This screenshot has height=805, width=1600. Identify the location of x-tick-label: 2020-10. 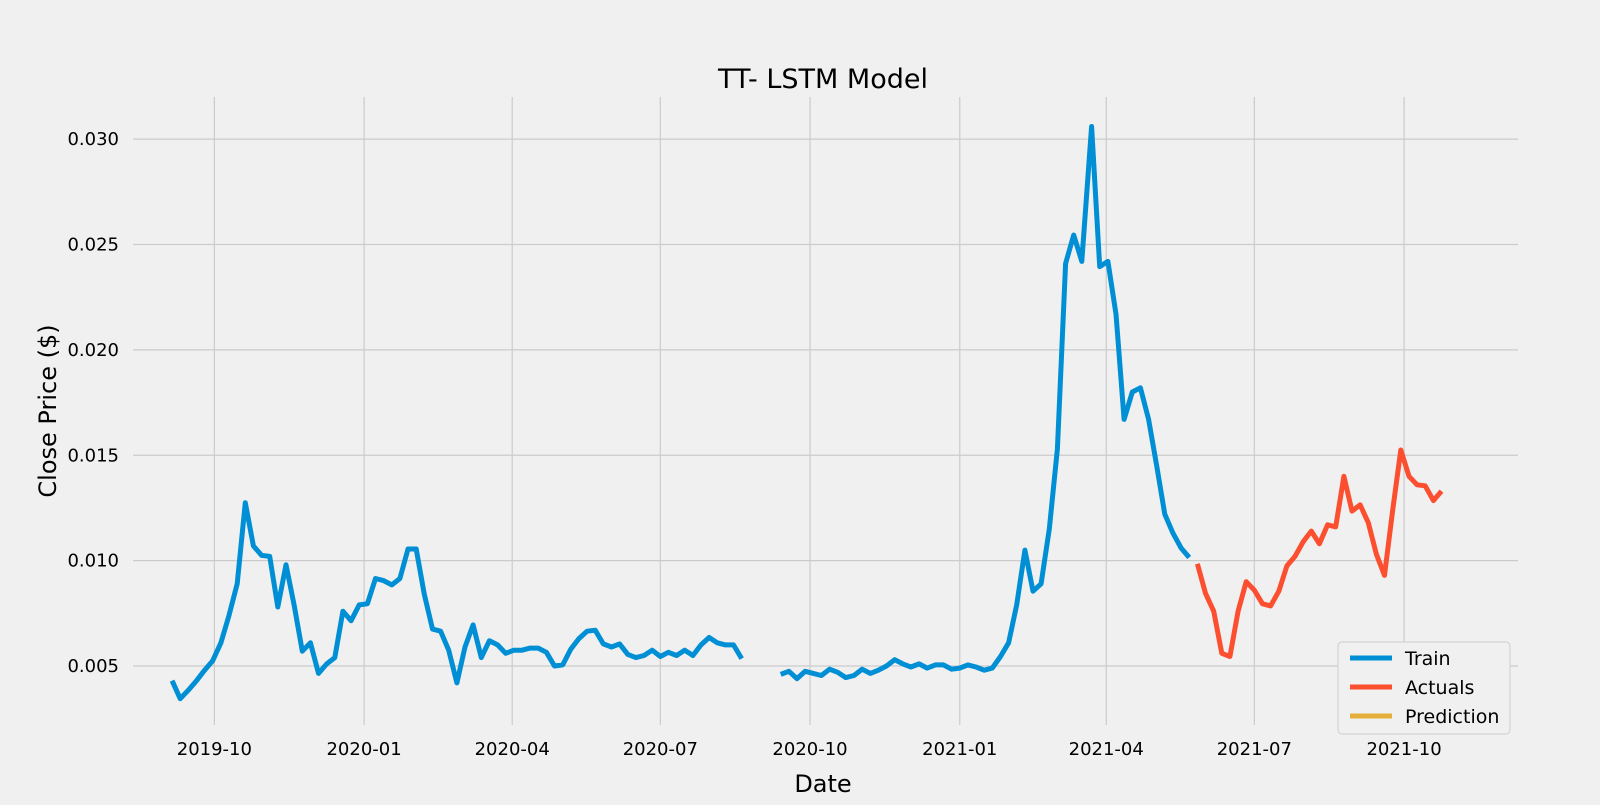
(809, 749).